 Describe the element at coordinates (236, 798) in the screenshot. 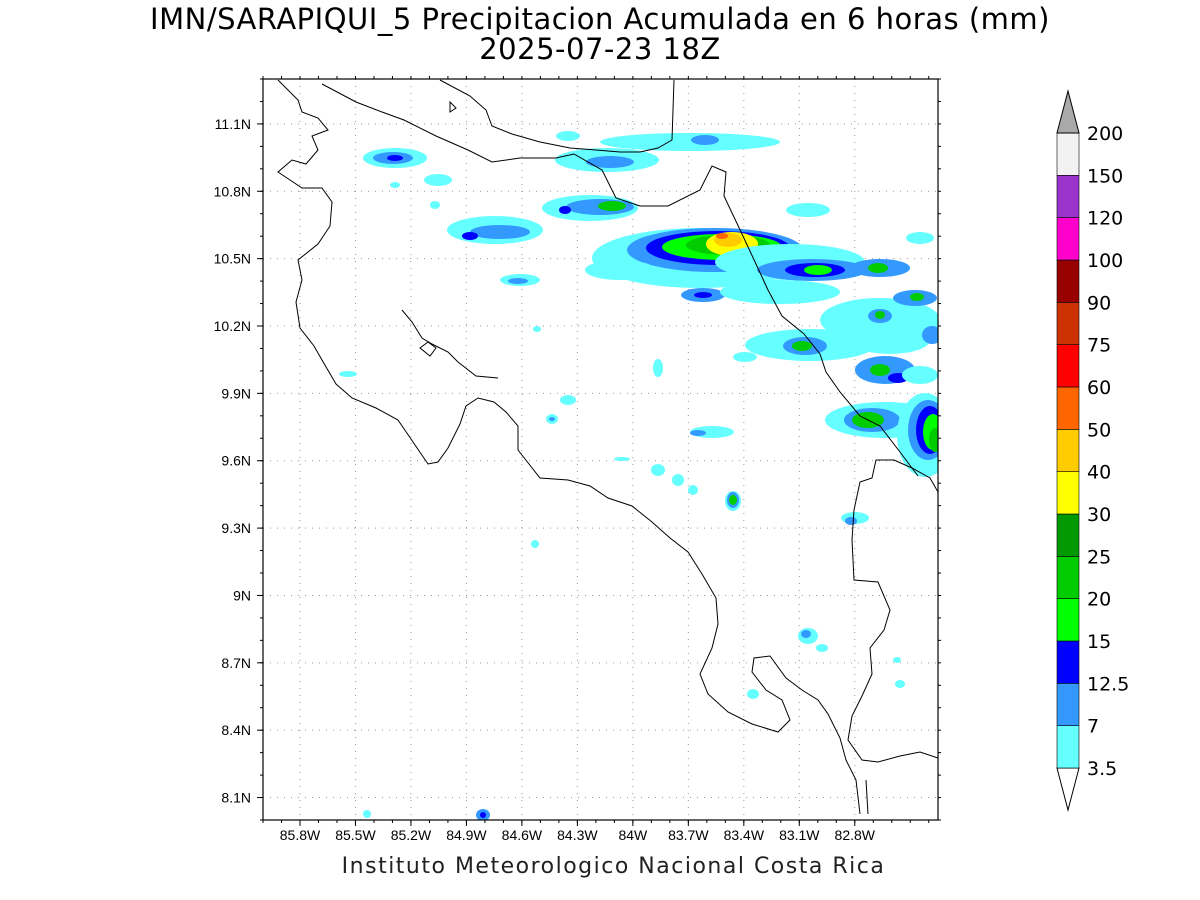

I see `lat-tick-label: 8.1N` at that location.